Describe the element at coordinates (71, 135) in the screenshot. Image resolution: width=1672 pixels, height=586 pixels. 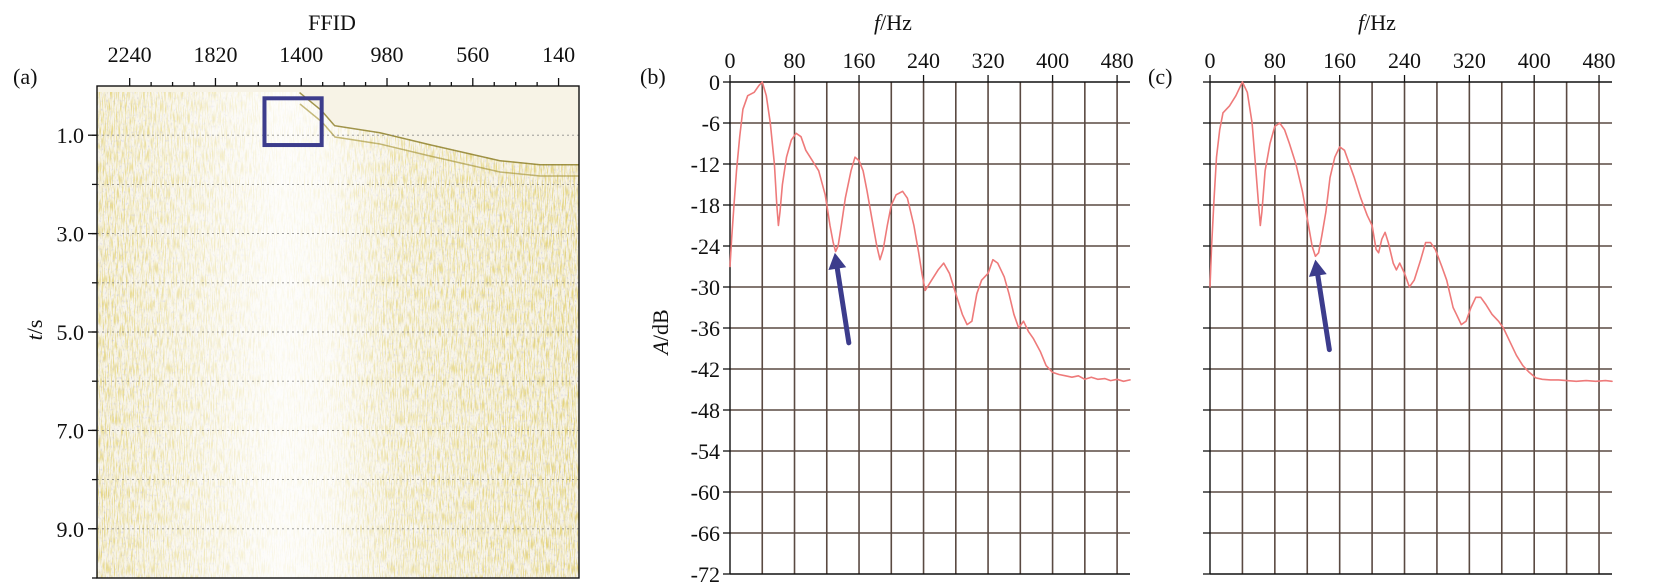
I see `y-tick-label: 1.0` at that location.